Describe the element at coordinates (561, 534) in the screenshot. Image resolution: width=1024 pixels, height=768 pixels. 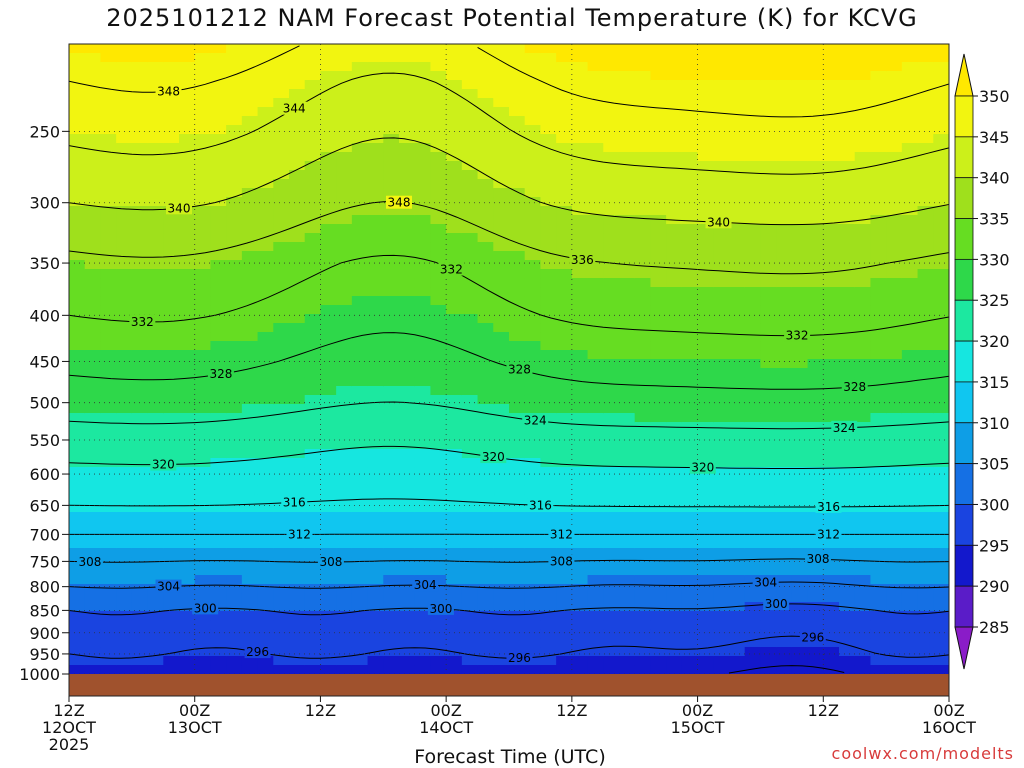
I see `contour-label: 312` at that location.